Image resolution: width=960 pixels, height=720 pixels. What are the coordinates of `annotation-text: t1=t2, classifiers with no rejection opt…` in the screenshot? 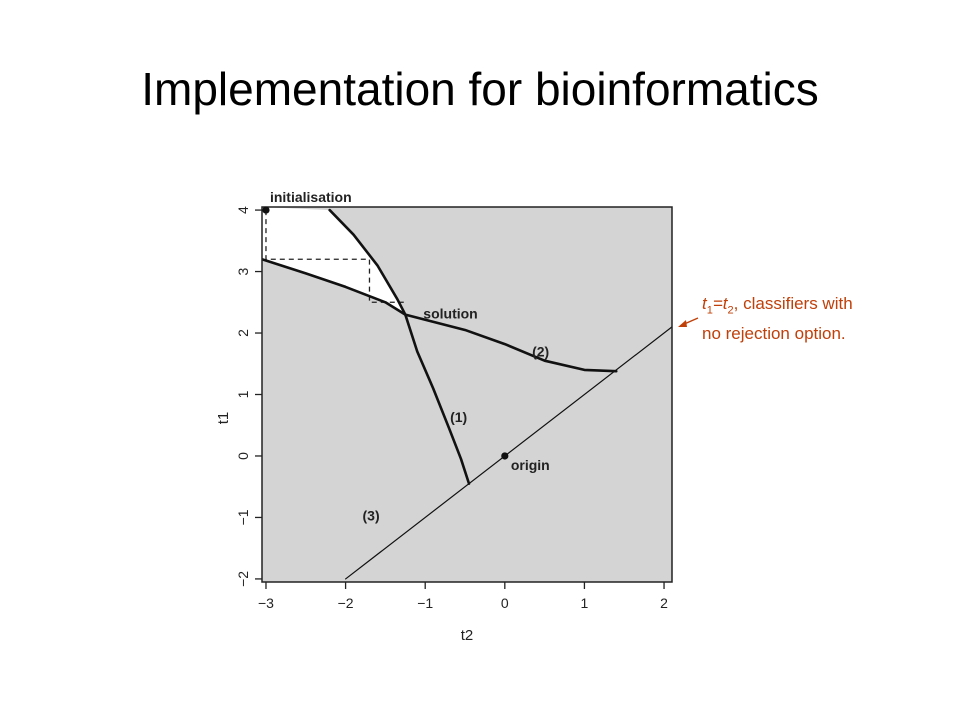 It's located at (822, 319).